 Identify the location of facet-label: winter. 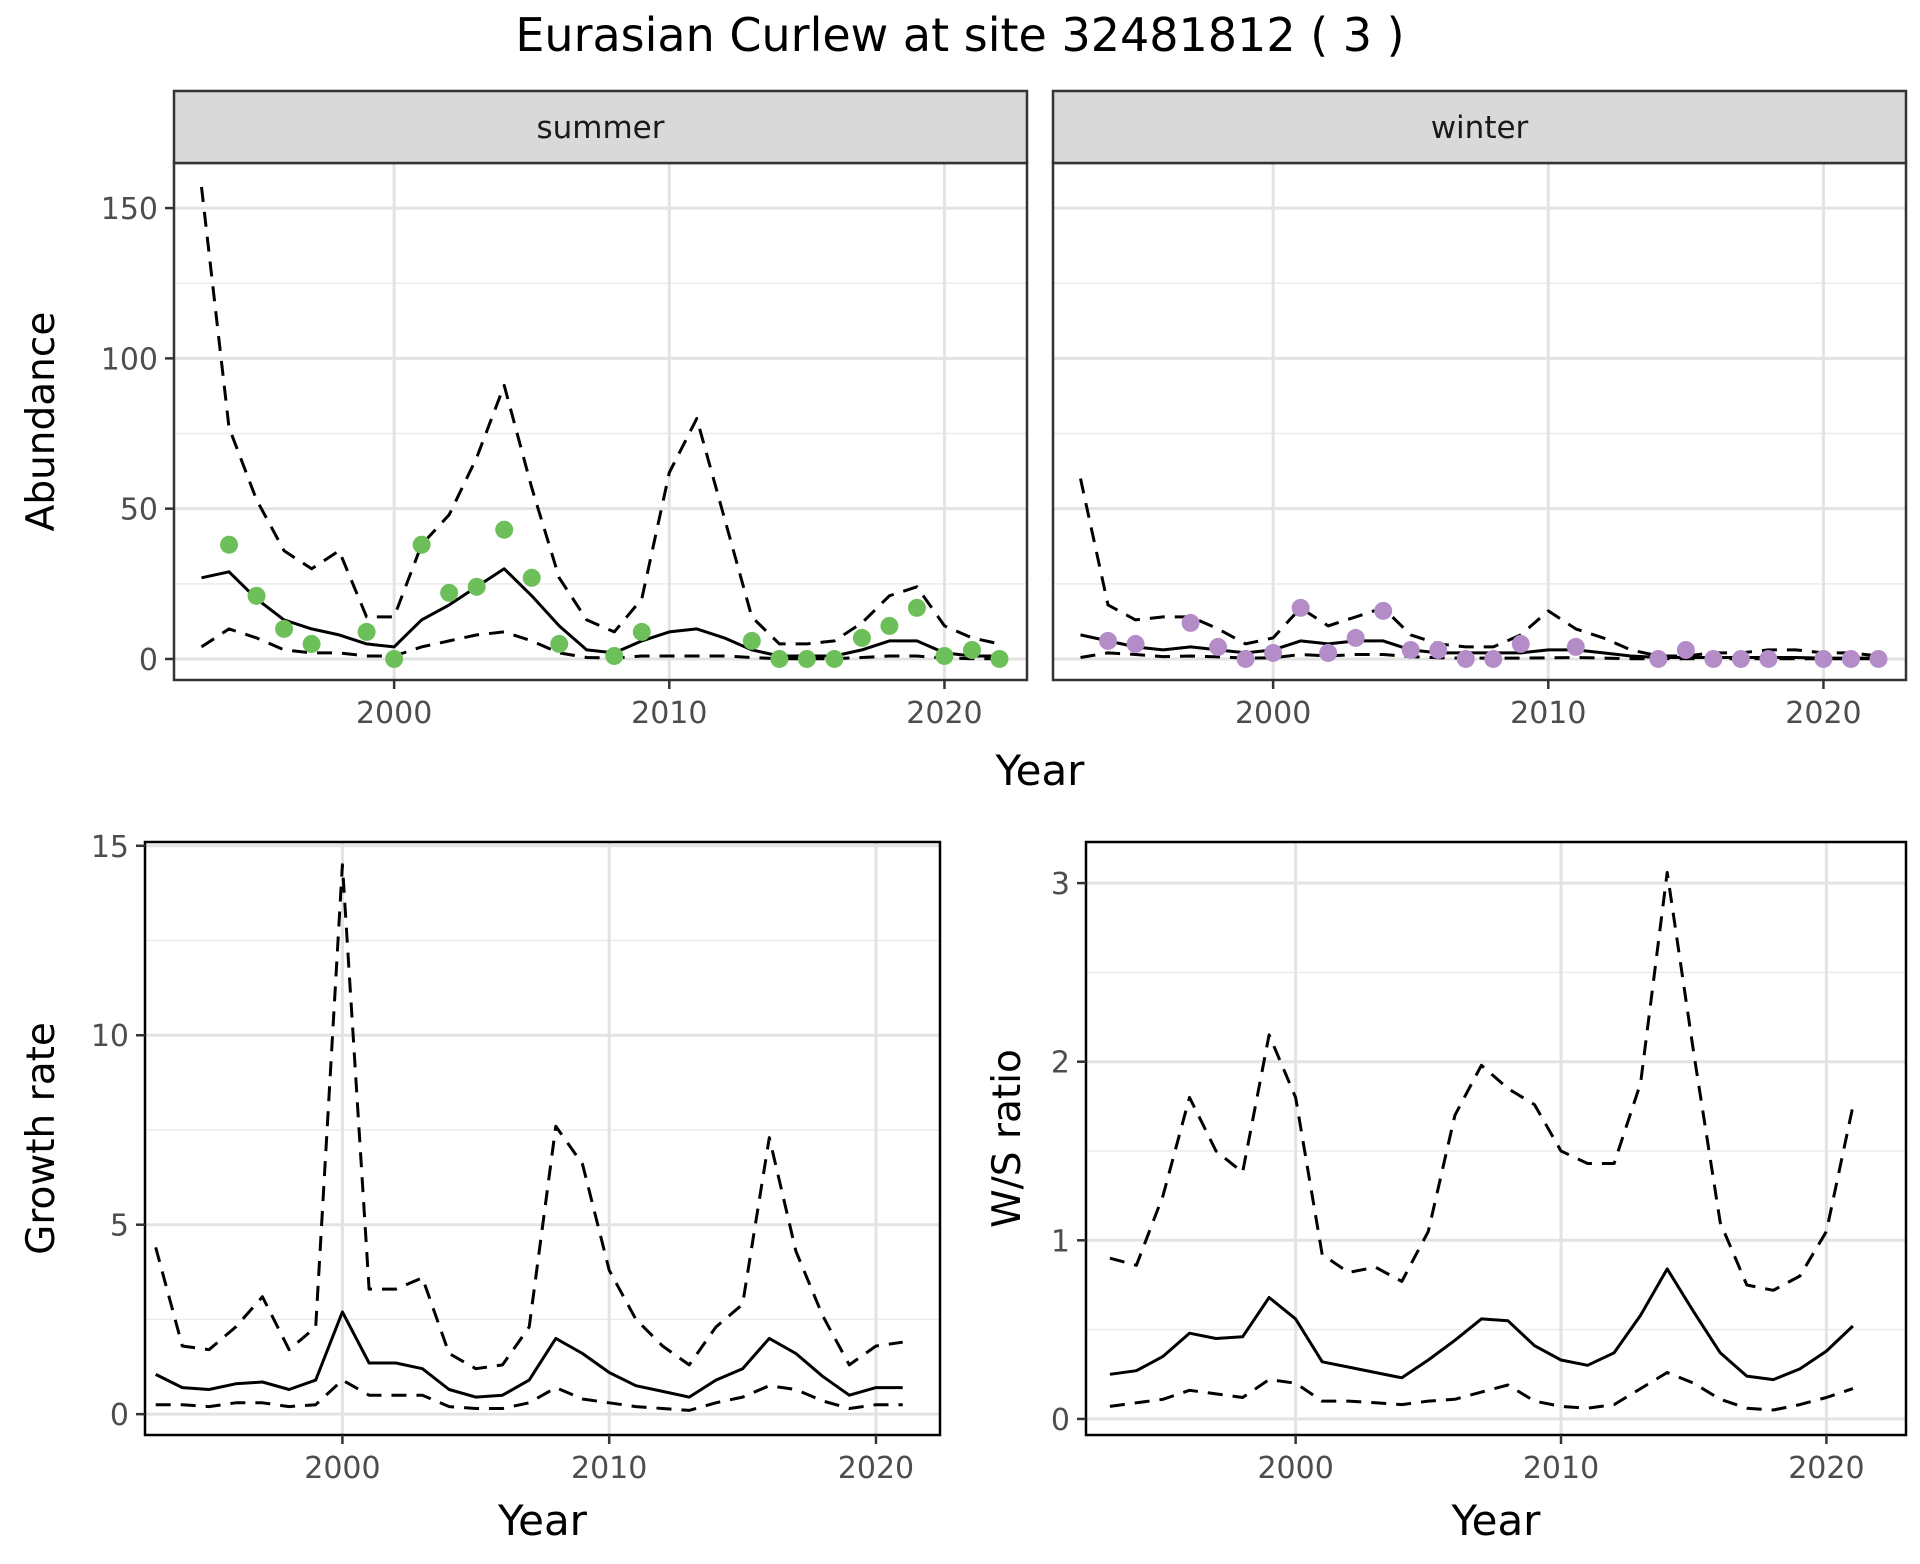
(1480, 128).